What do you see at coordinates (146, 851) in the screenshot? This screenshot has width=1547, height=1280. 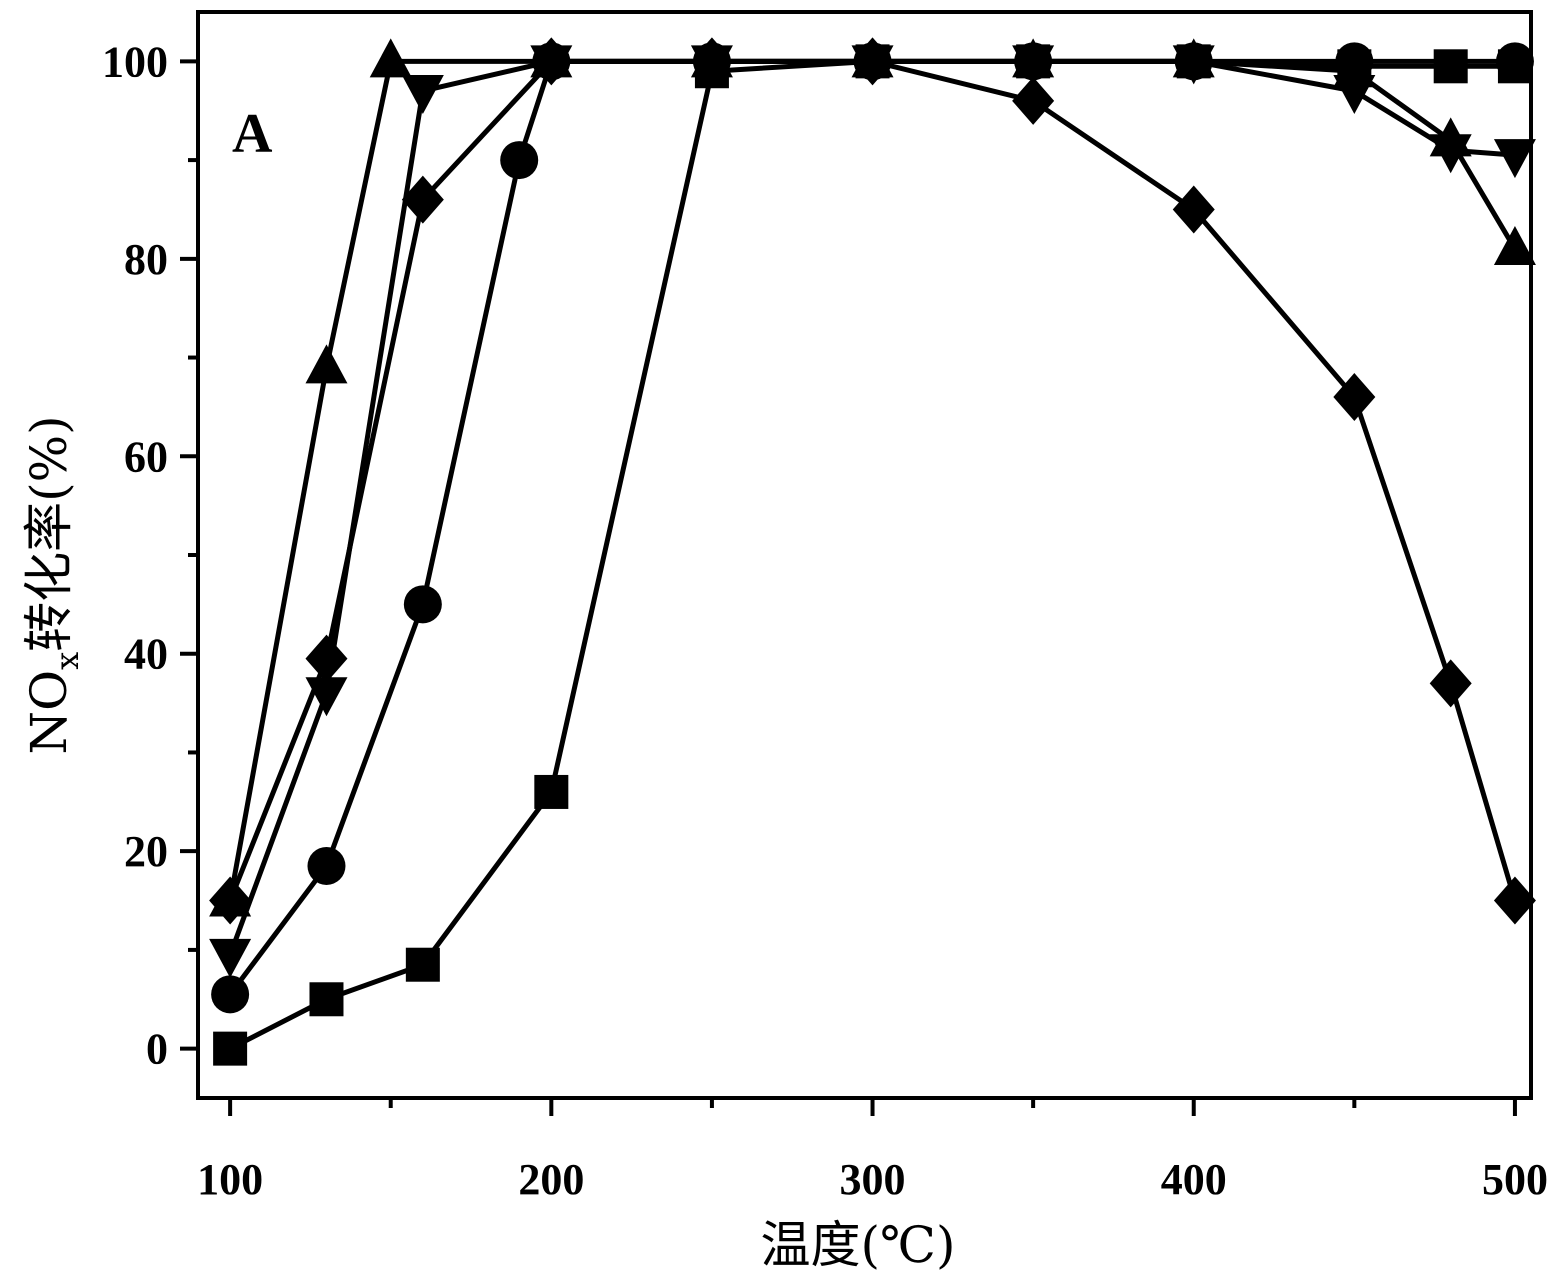 I see `y-tick-label-20: 20` at bounding box center [146, 851].